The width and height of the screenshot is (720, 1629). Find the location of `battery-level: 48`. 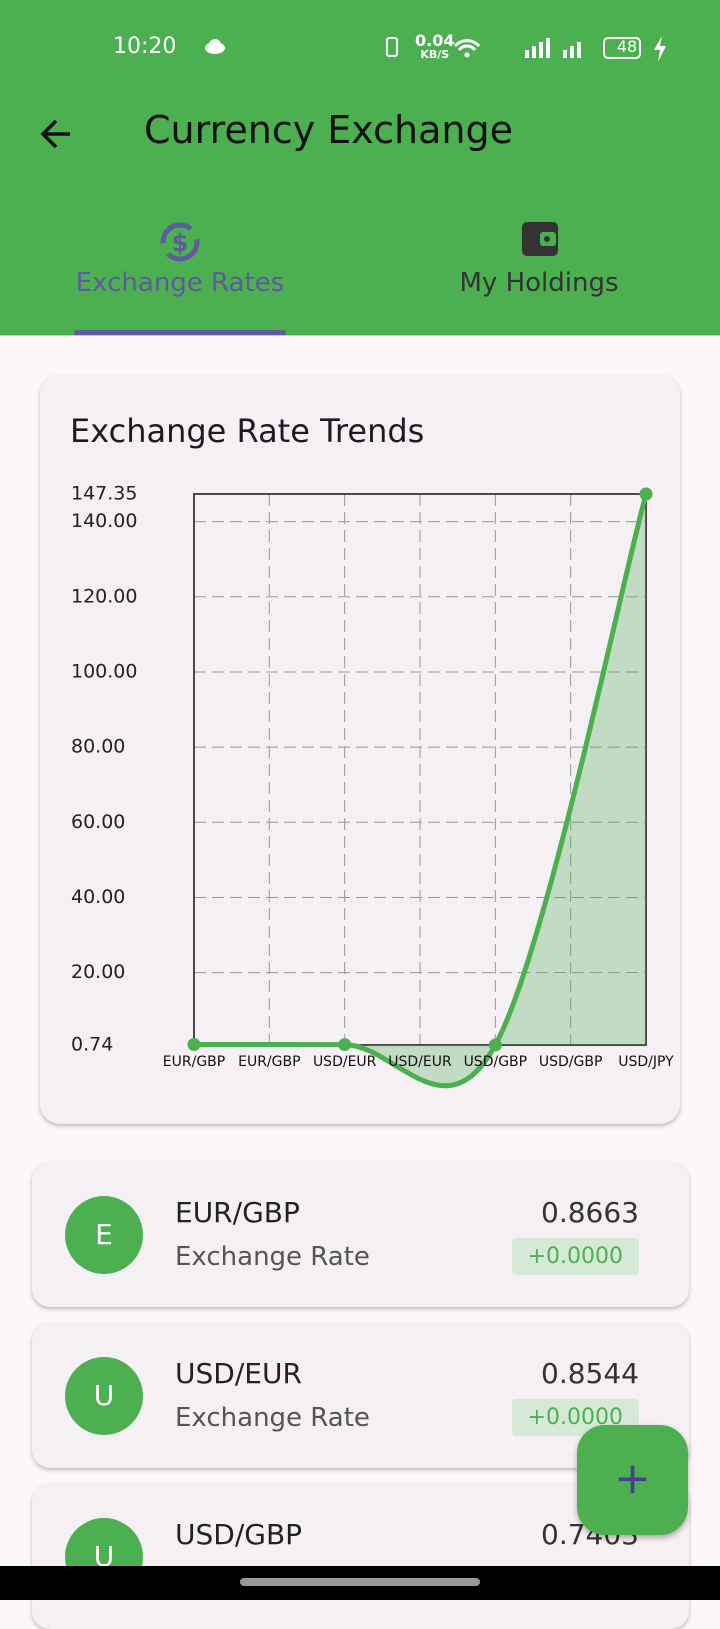

battery-level: 48 is located at coordinates (627, 46).